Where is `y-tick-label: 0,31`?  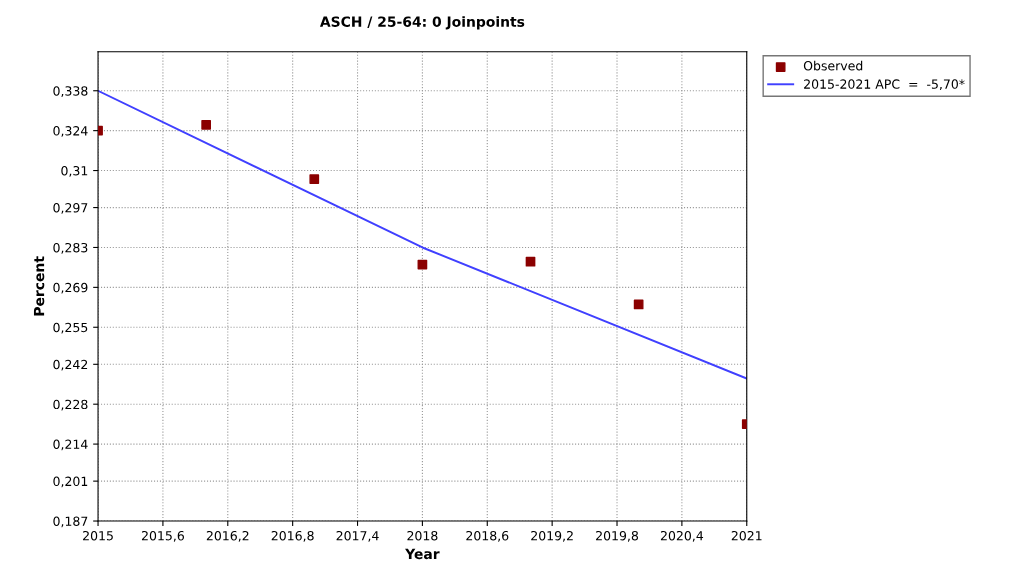 y-tick-label: 0,31 is located at coordinates (74, 171).